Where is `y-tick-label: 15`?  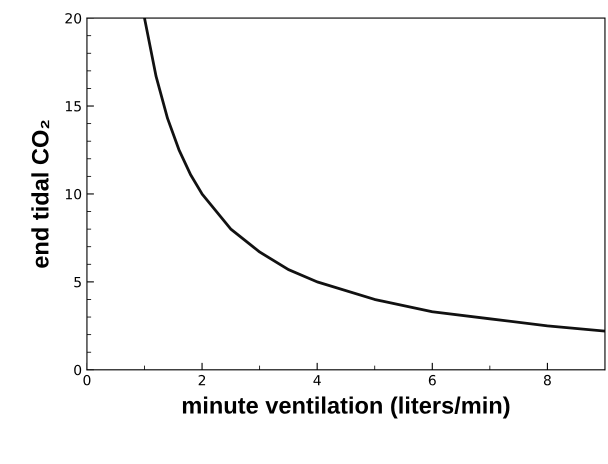 y-tick-label: 15 is located at coordinates (73, 106).